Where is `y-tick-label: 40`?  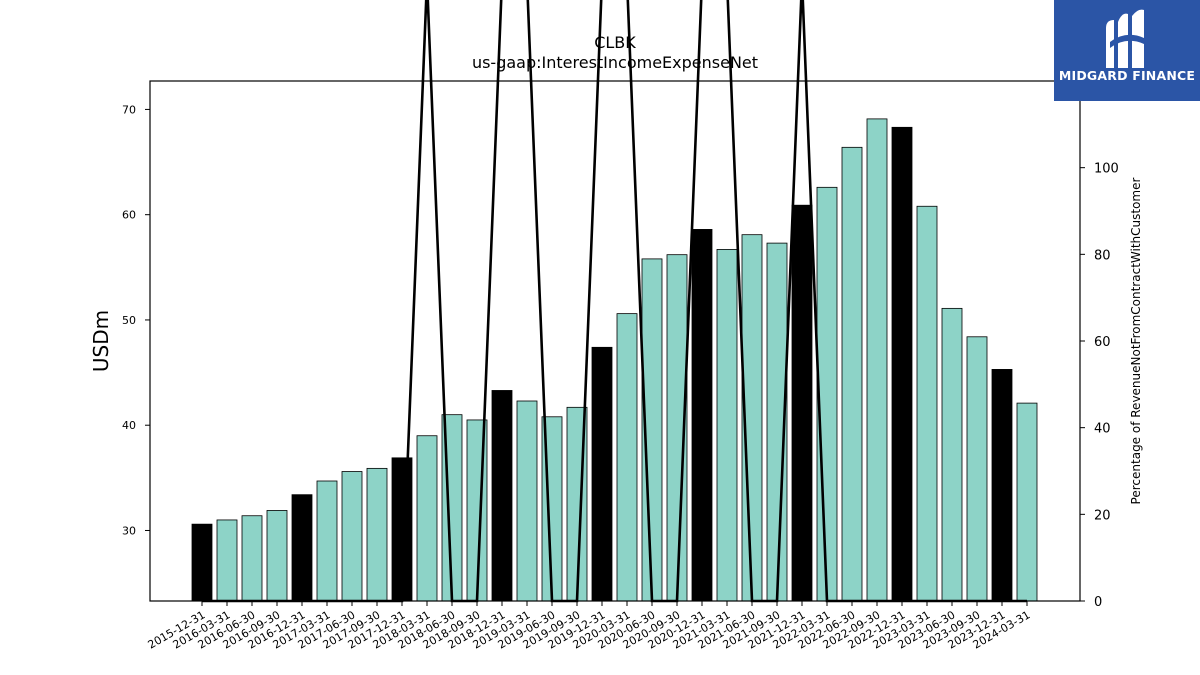 y-tick-label: 40 is located at coordinates (129, 425).